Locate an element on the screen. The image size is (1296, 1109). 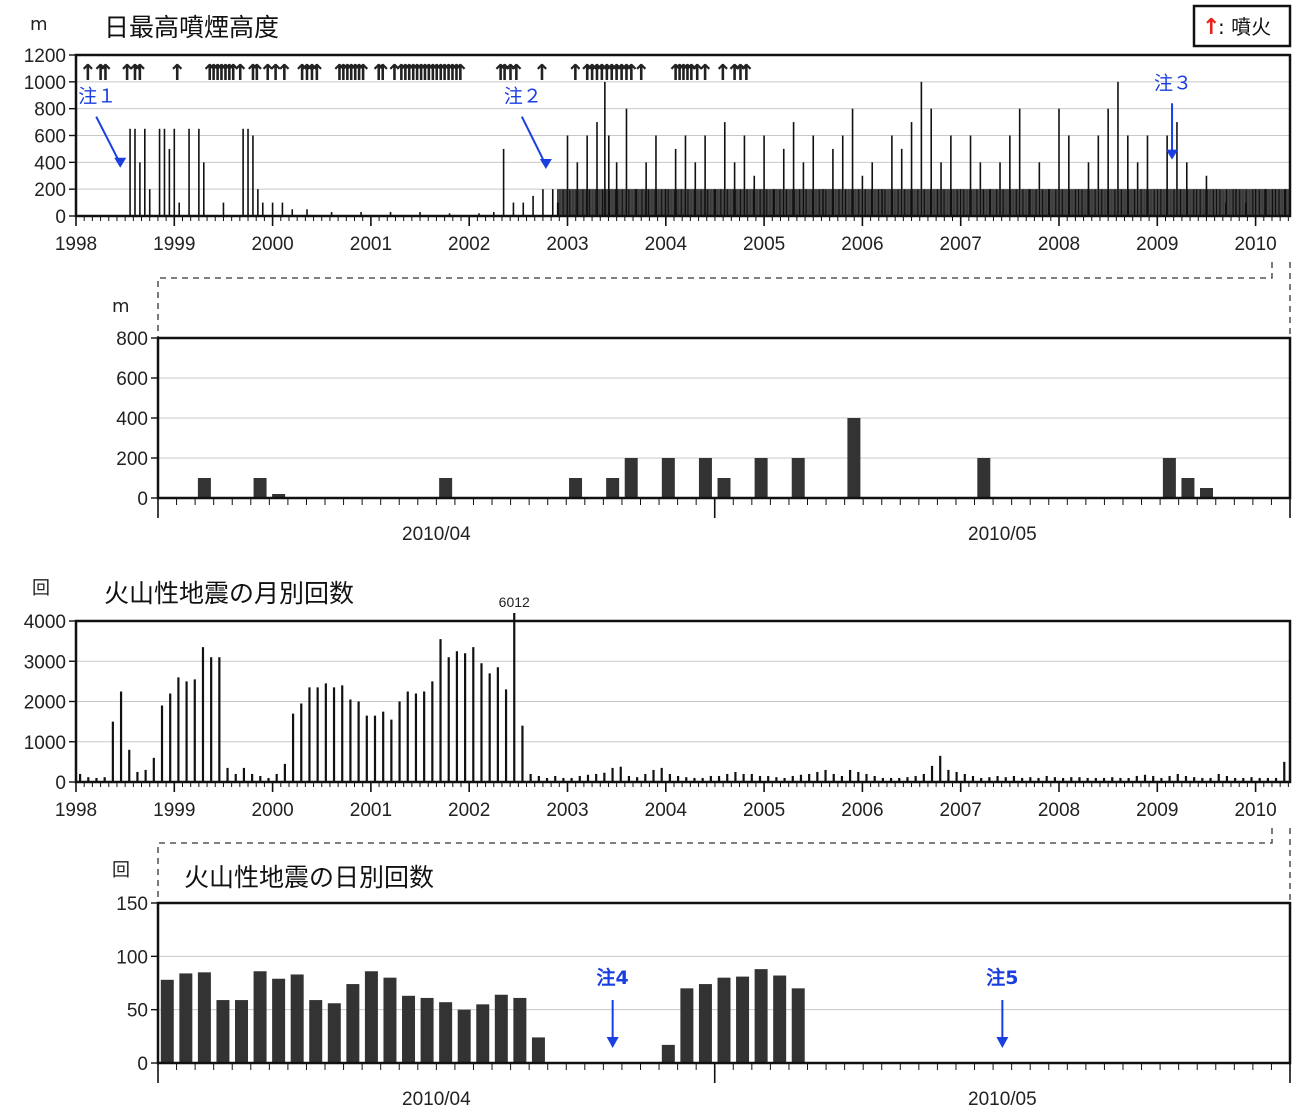
plume-height-x-label: 2002 is located at coordinates (469, 244).